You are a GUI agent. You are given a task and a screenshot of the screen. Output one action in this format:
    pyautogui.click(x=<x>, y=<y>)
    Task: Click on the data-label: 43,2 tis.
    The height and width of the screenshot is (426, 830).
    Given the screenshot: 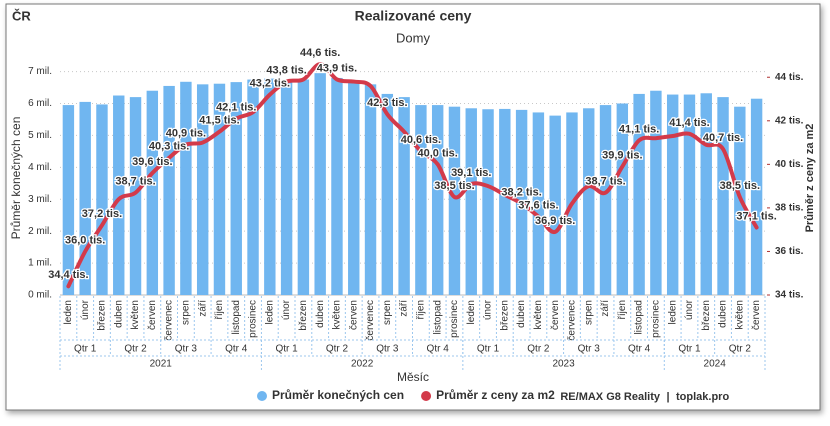 What is the action you would take?
    pyautogui.click(x=270, y=84)
    